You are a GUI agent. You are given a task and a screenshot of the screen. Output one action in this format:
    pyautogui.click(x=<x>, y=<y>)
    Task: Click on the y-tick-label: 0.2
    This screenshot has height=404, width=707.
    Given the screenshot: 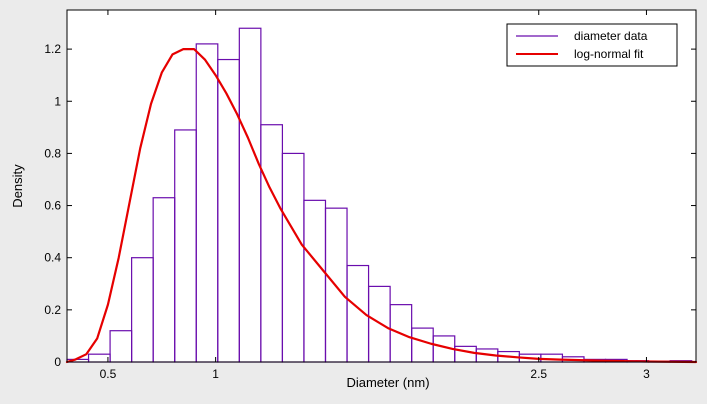 What is the action you would take?
    pyautogui.click(x=52, y=310)
    